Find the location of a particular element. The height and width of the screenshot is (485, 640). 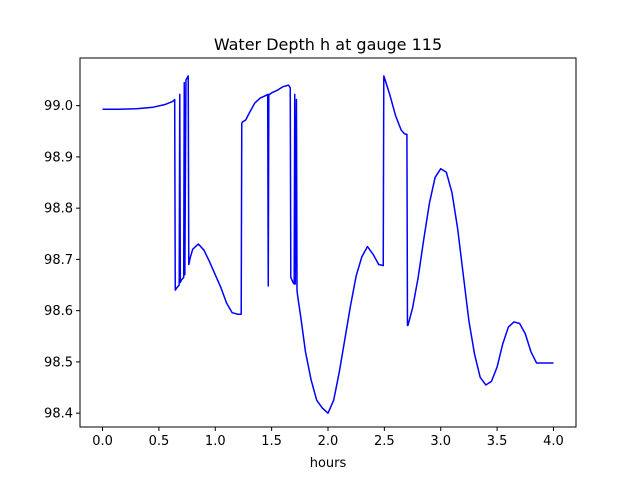

x-tick-label: 4.0 is located at coordinates (553, 441).